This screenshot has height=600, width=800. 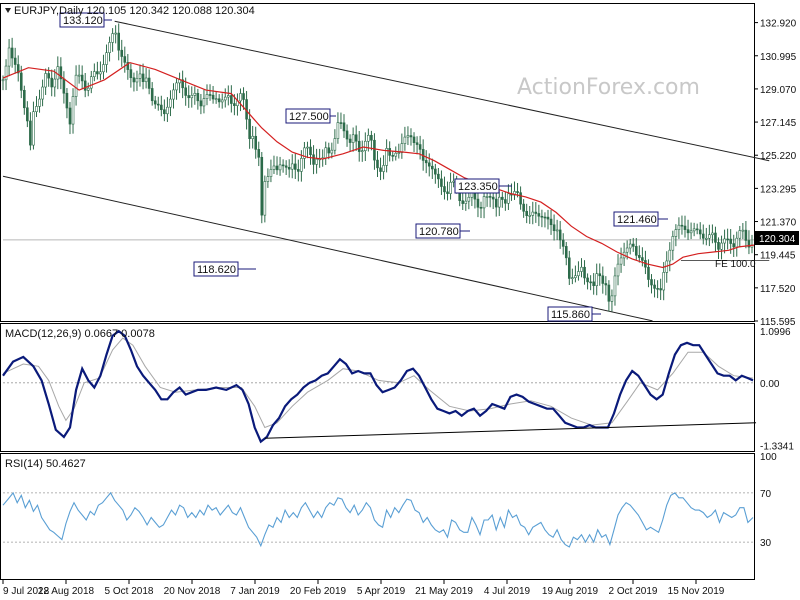 What do you see at coordinates (633, 591) in the screenshot?
I see `x-tick-label: 2 Oct 2019` at bounding box center [633, 591].